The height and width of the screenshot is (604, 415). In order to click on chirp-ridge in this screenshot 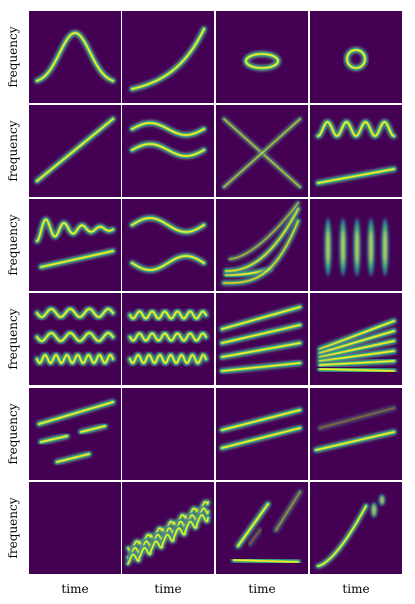, I will do `click(262, 153)`.